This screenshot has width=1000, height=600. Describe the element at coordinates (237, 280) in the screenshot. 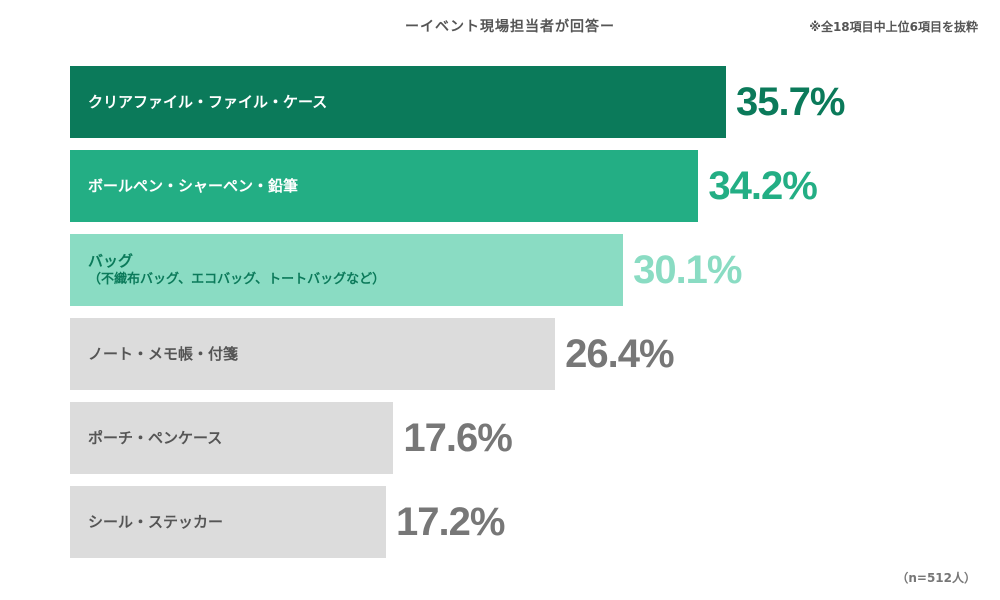

I see `bar-category-sublabel: （不織布バッグ、エコバッグ、トートバッグなど）` at that location.